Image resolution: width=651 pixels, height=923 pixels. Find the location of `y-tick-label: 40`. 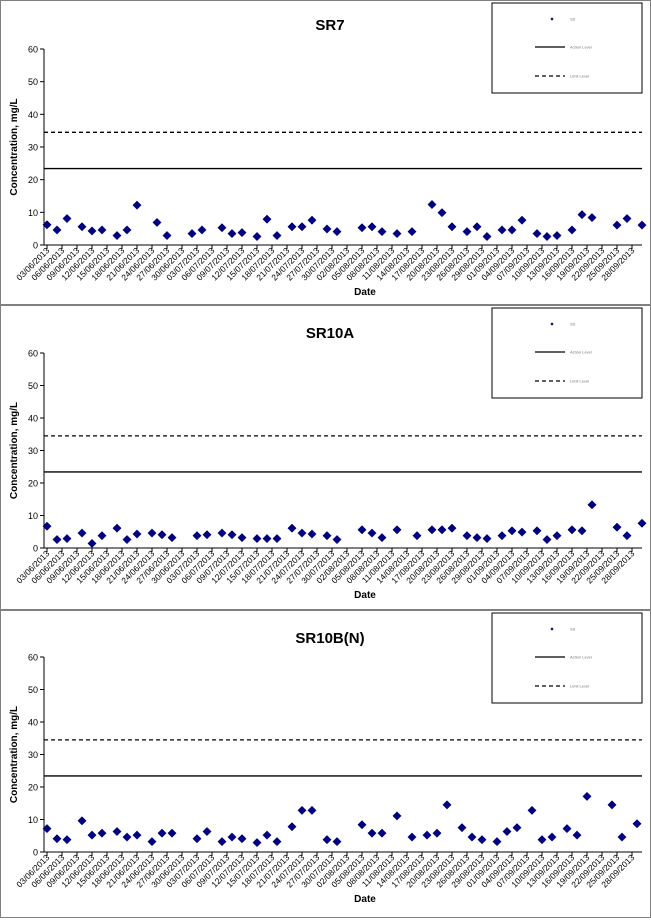

y-tick-label: 40 is located at coordinates (33, 723).